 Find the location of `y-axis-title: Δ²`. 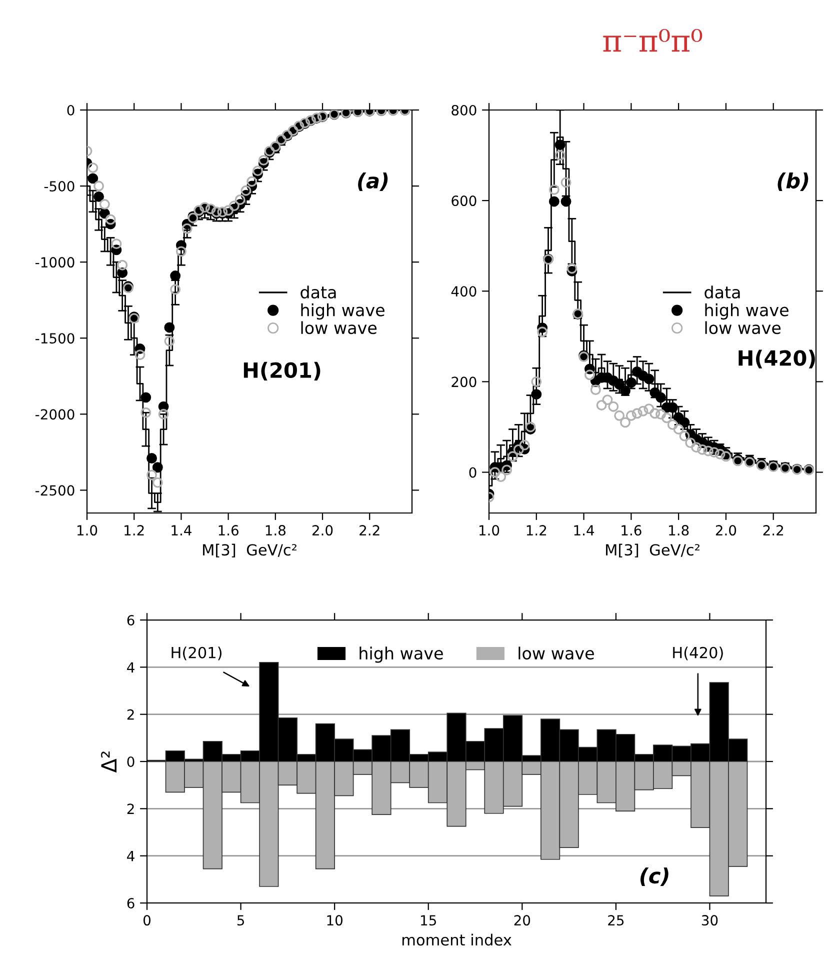

y-axis-title: Δ² is located at coordinates (108, 762).